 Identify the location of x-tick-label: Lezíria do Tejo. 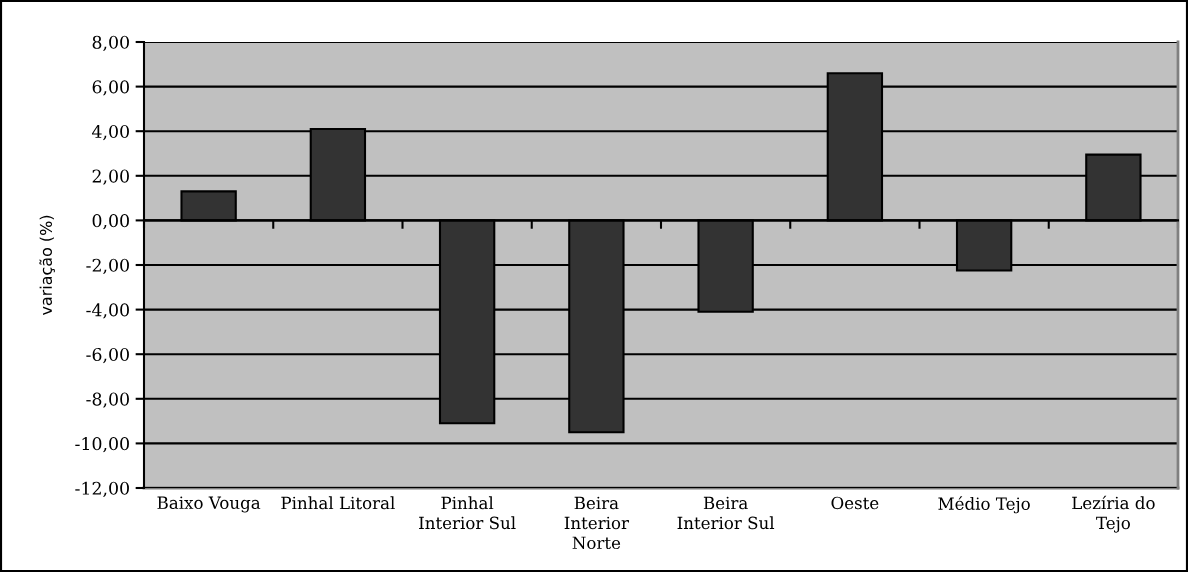
(1113, 514).